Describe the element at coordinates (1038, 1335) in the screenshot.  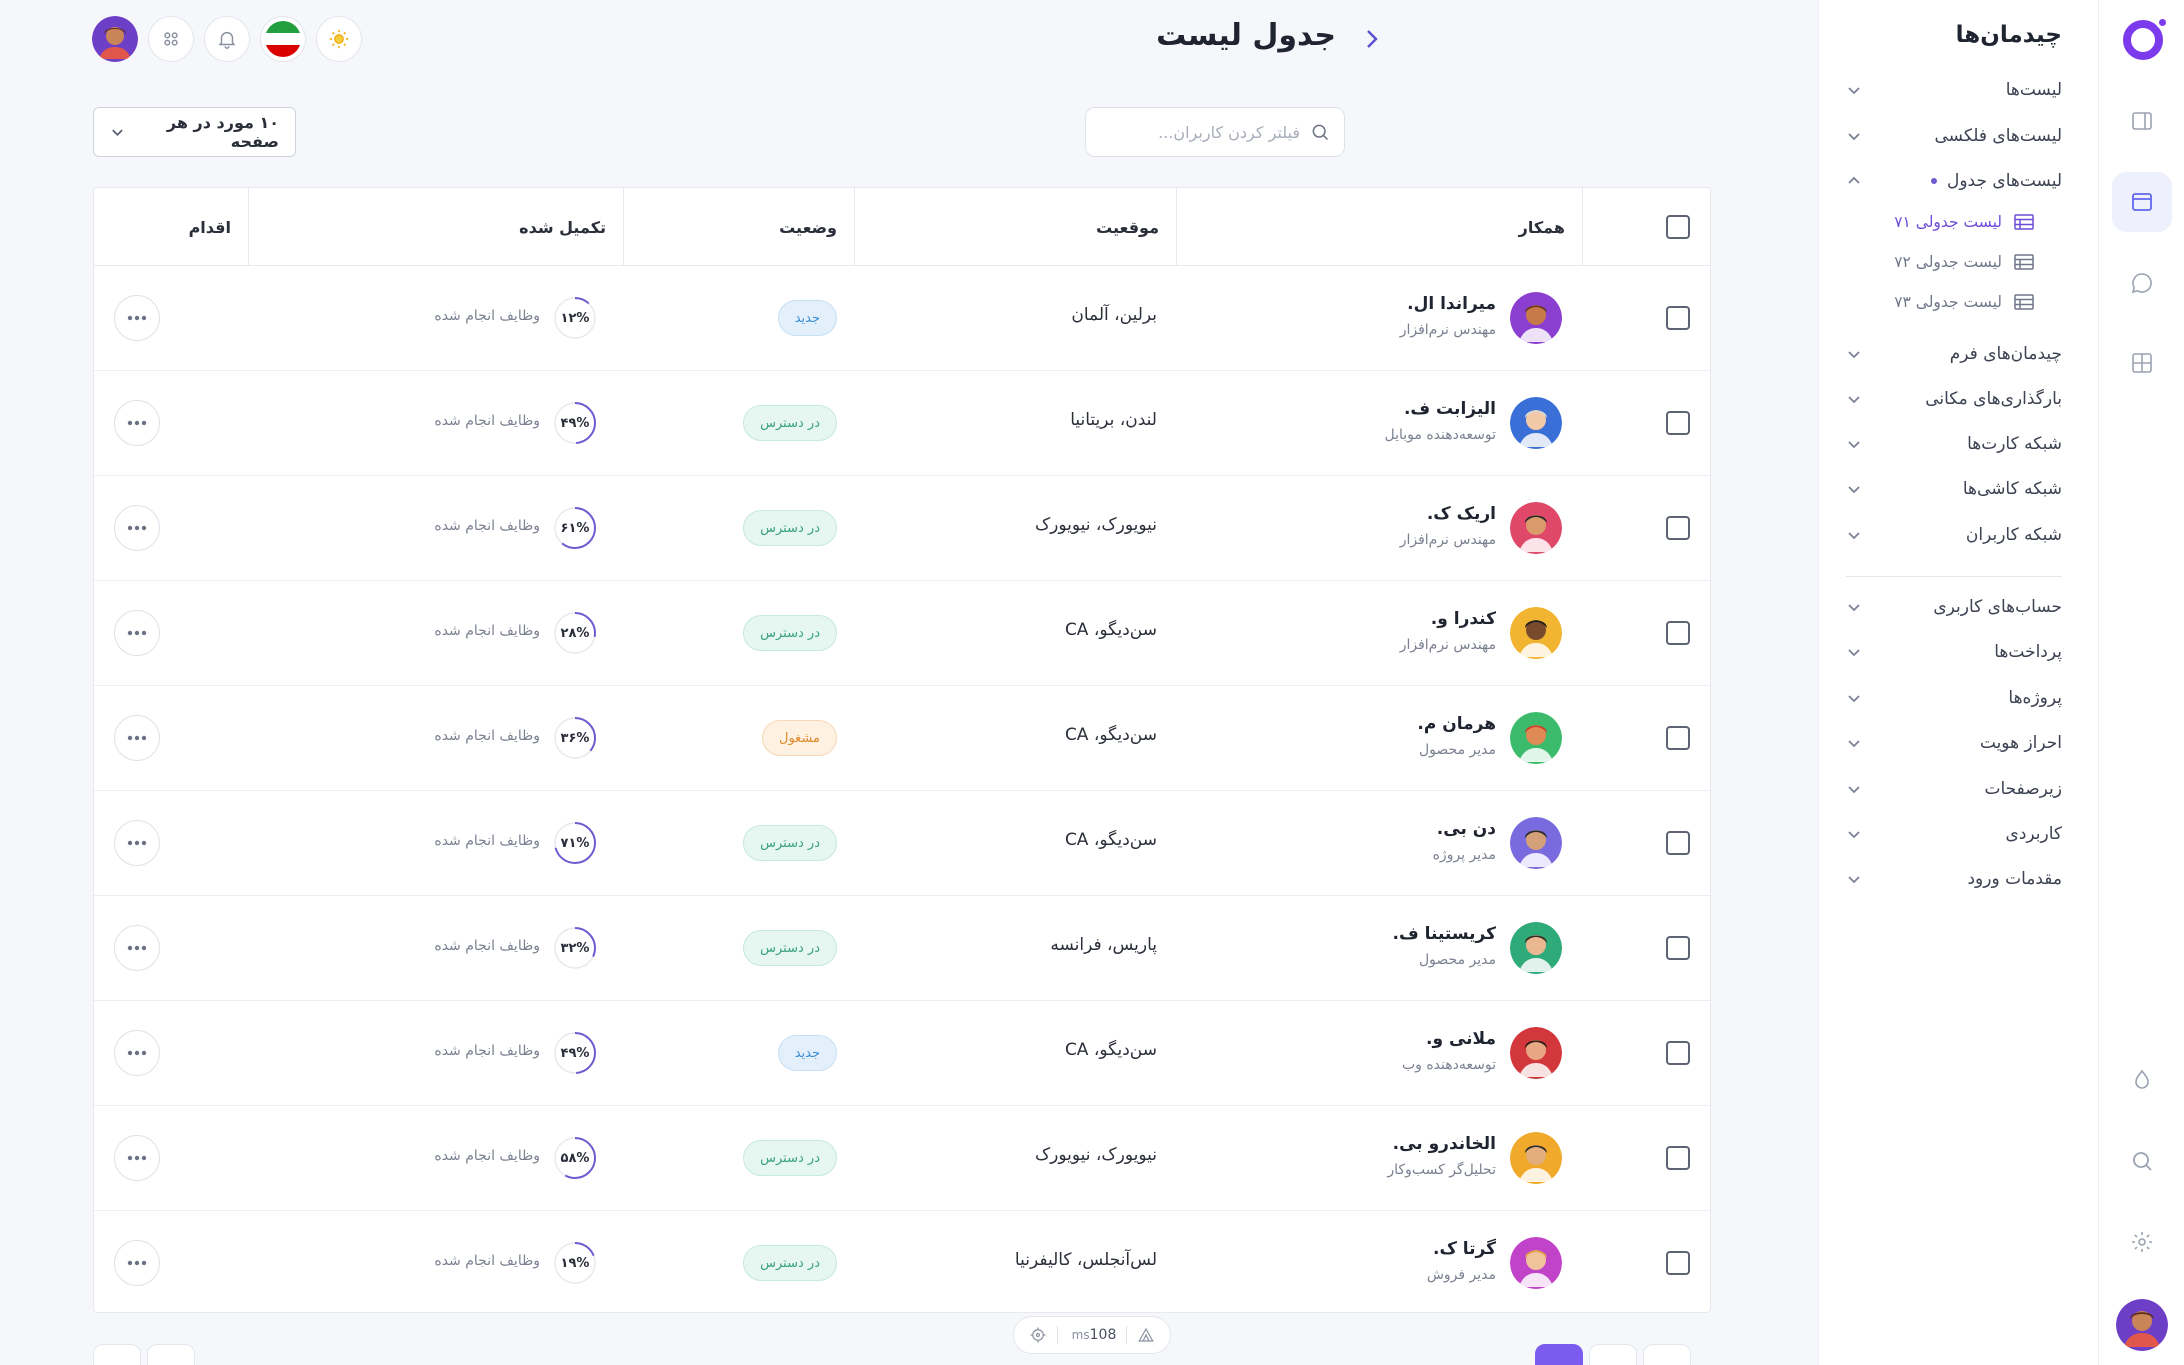
I see `crosshair-icon` at that location.